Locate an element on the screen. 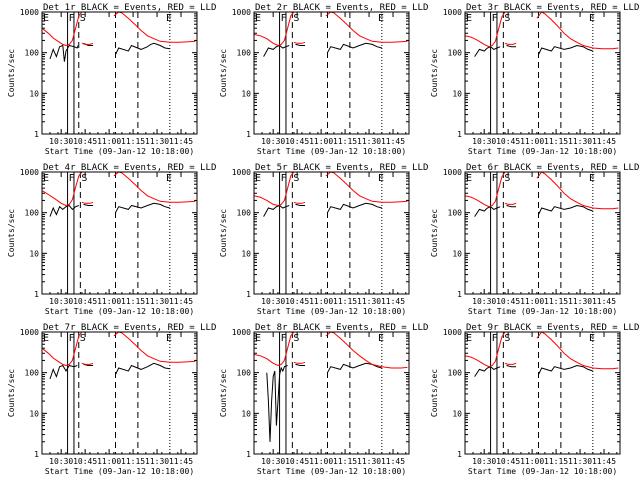  panel-title: Det 6r BLACK = Events, RED = LLD is located at coordinates (552, 168).